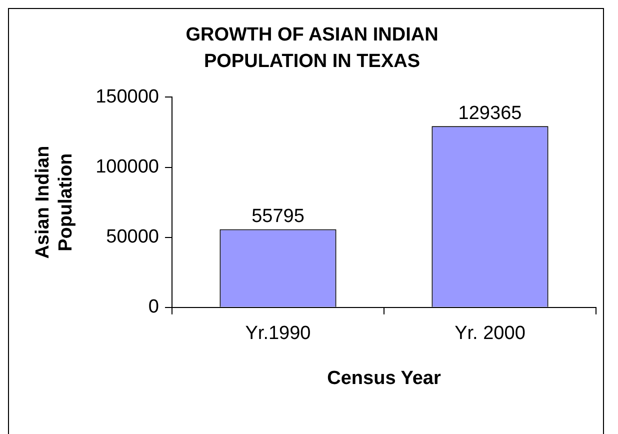 Image resolution: width=618 pixels, height=434 pixels. Describe the element at coordinates (127, 97) in the screenshot. I see `y-tick-label: 150000` at that location.